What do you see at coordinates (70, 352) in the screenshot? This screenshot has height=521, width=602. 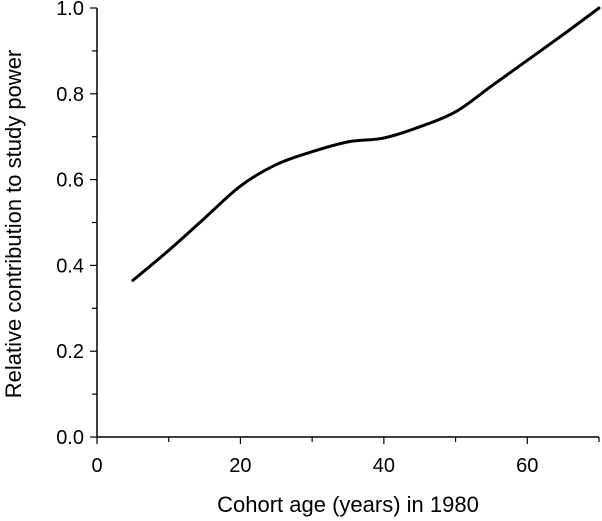 I see `y-tick-label: 0.2` at bounding box center [70, 352].